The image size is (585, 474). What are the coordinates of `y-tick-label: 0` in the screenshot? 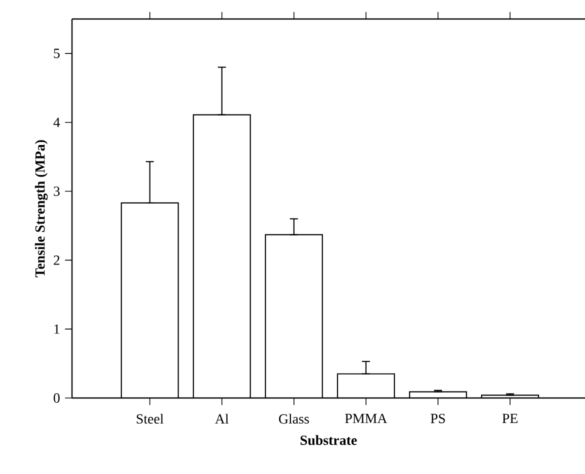 It's located at (57, 398).